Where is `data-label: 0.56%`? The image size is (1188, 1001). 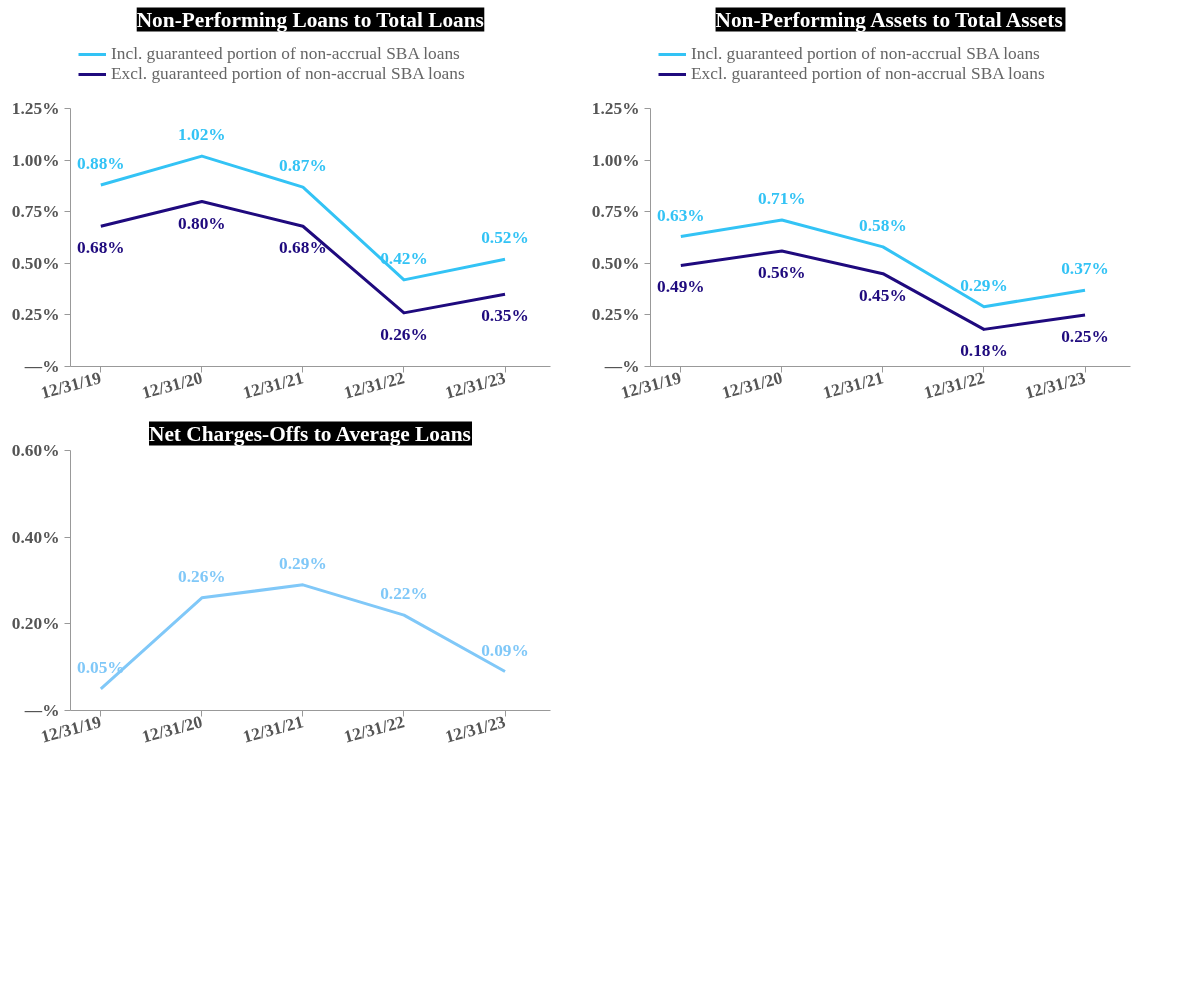 data-label: 0.56% is located at coordinates (782, 272).